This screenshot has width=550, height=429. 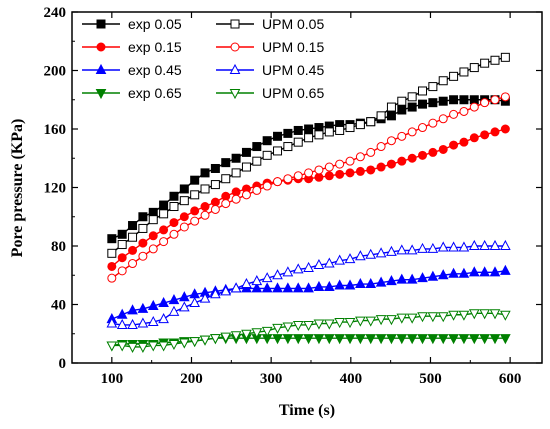 What do you see at coordinates (132, 47) in the screenshot?
I see `legend-item: exp 0.15` at bounding box center [132, 47].